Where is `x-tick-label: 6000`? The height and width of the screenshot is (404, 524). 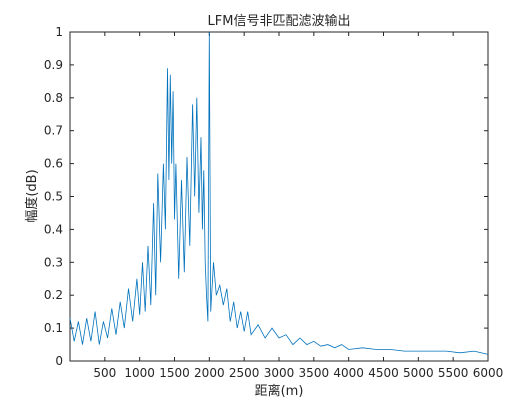 x-tick-label: 6000 is located at coordinates (488, 373).